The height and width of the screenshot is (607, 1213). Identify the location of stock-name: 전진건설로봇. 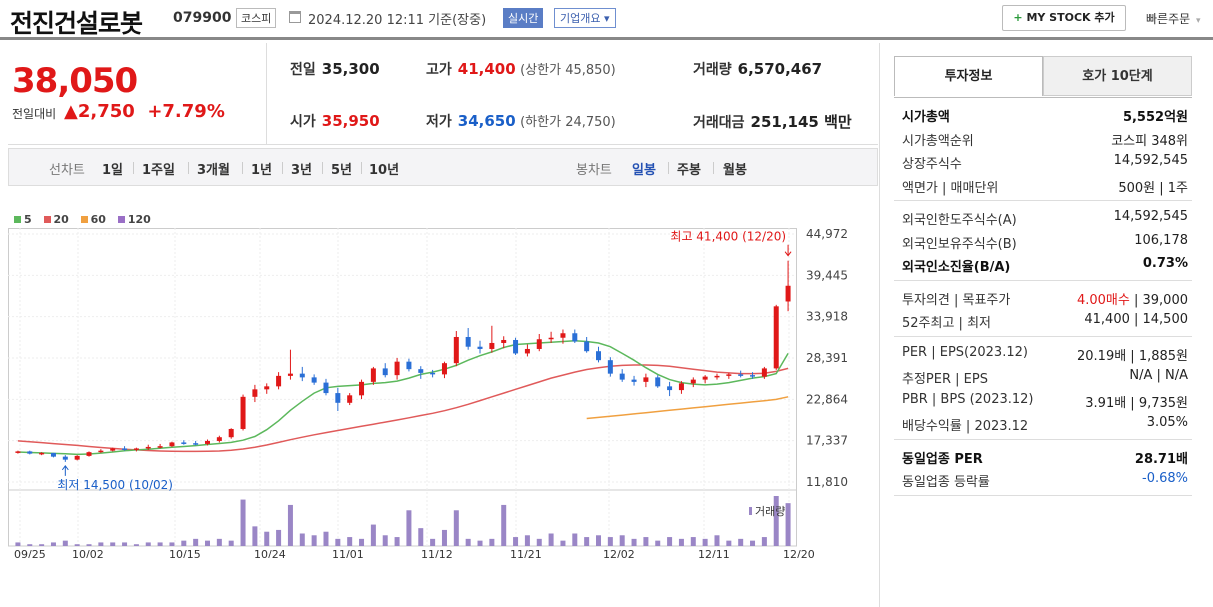
(76, 23).